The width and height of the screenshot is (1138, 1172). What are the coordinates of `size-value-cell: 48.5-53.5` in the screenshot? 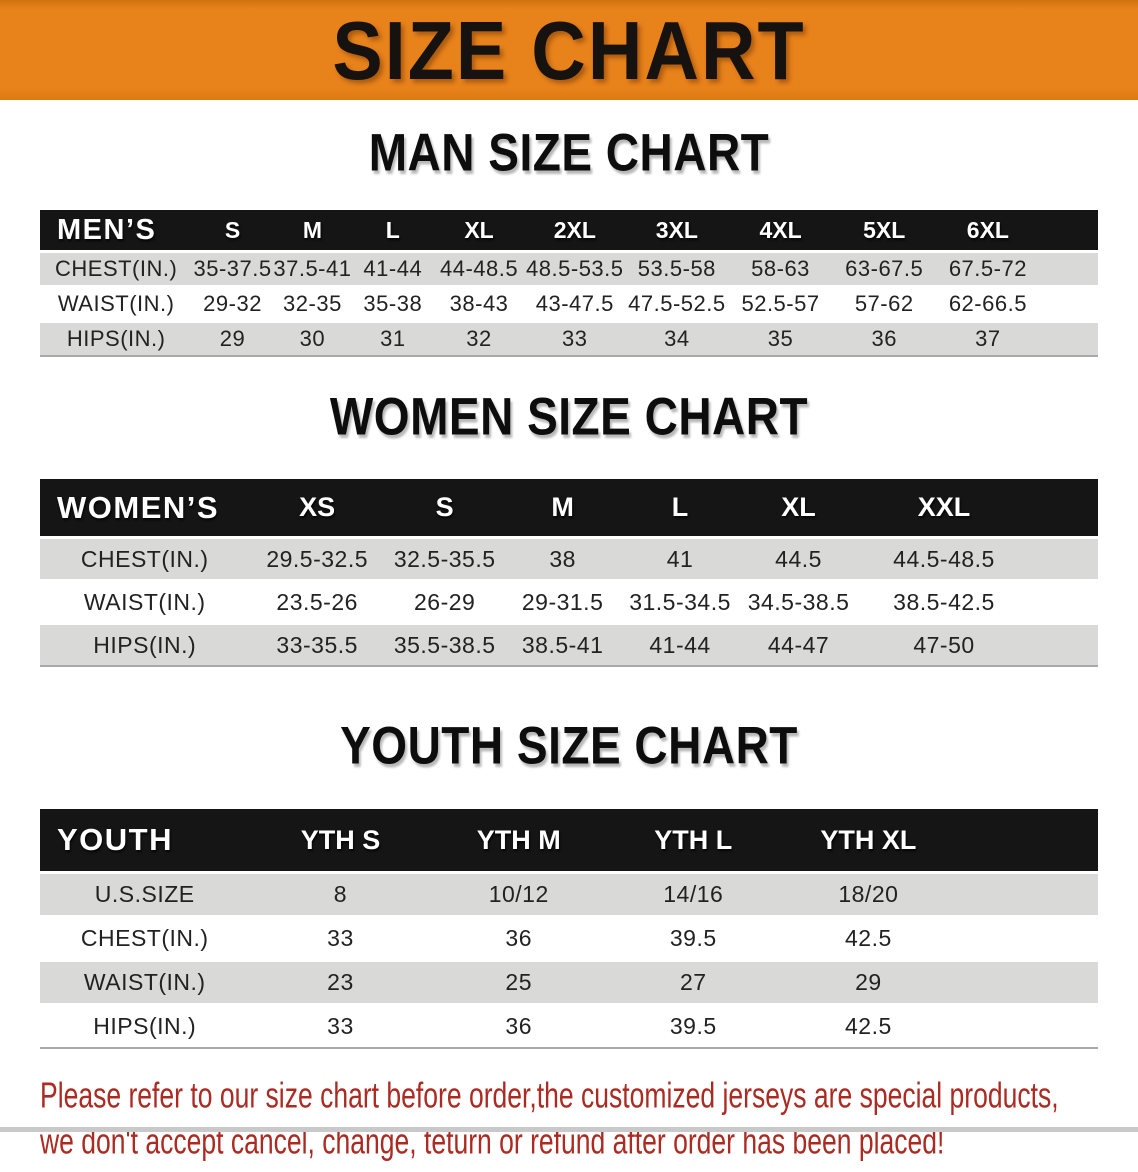 It's located at (575, 267).